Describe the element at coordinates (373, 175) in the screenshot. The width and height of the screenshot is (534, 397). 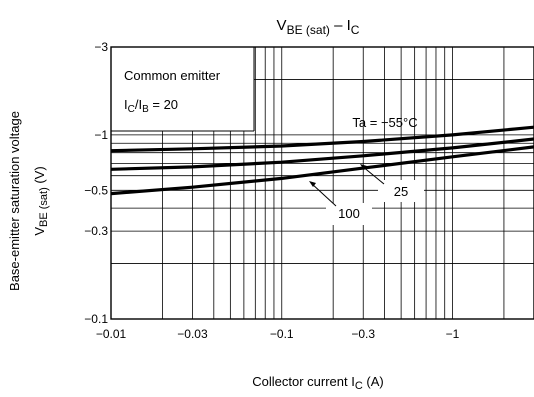
I see `label-25-leader` at that location.